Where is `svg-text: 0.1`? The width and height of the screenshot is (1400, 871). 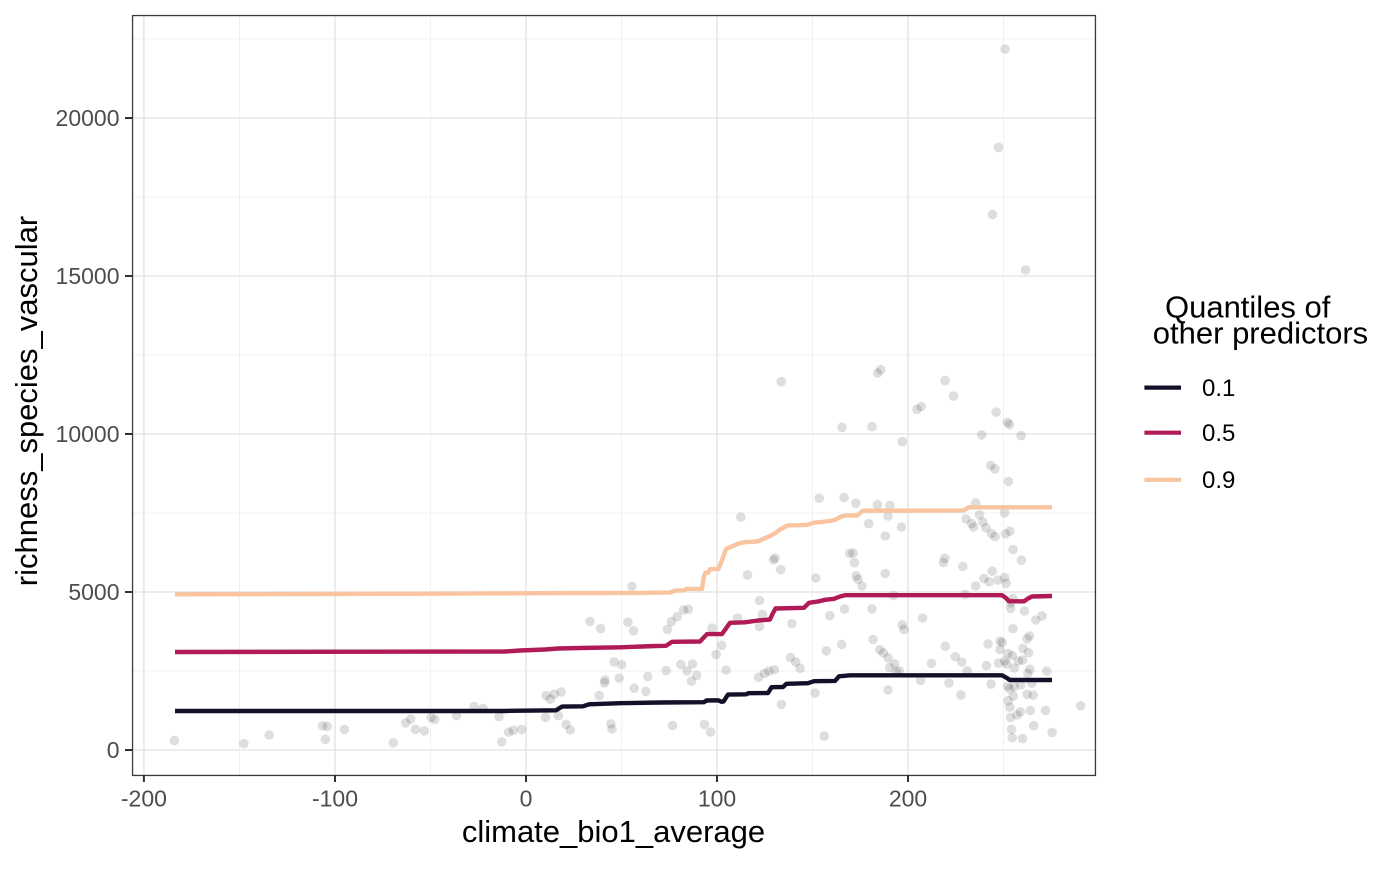 svg-text: 0.1 is located at coordinates (1218, 388).